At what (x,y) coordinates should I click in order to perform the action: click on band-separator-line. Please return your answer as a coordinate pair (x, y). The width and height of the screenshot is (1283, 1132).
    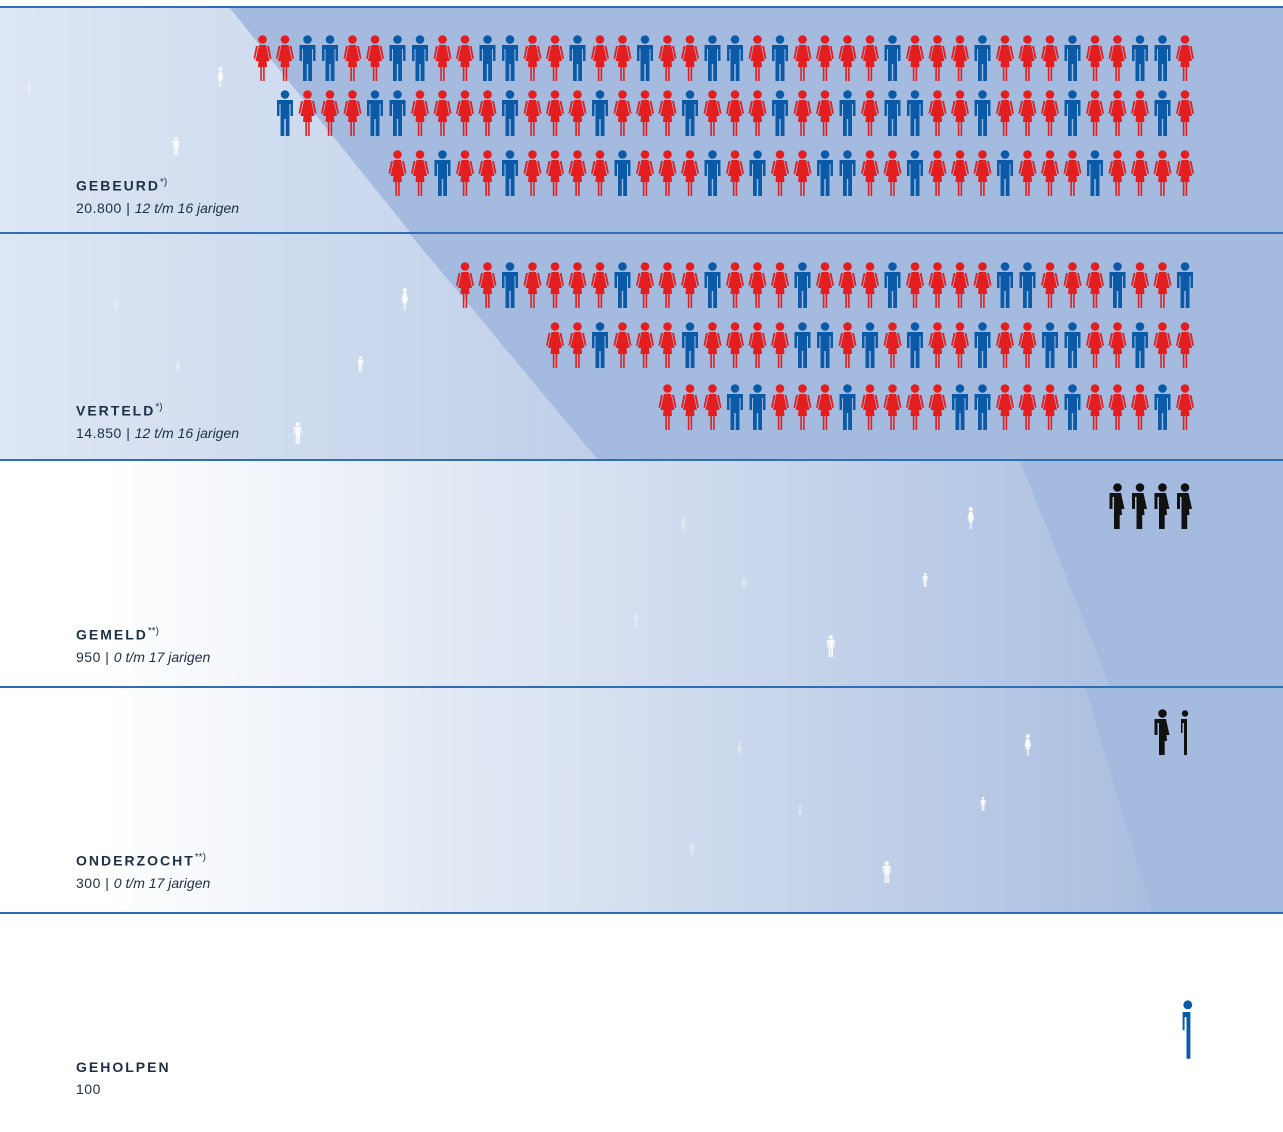
    Looking at the image, I should click on (641, 460).